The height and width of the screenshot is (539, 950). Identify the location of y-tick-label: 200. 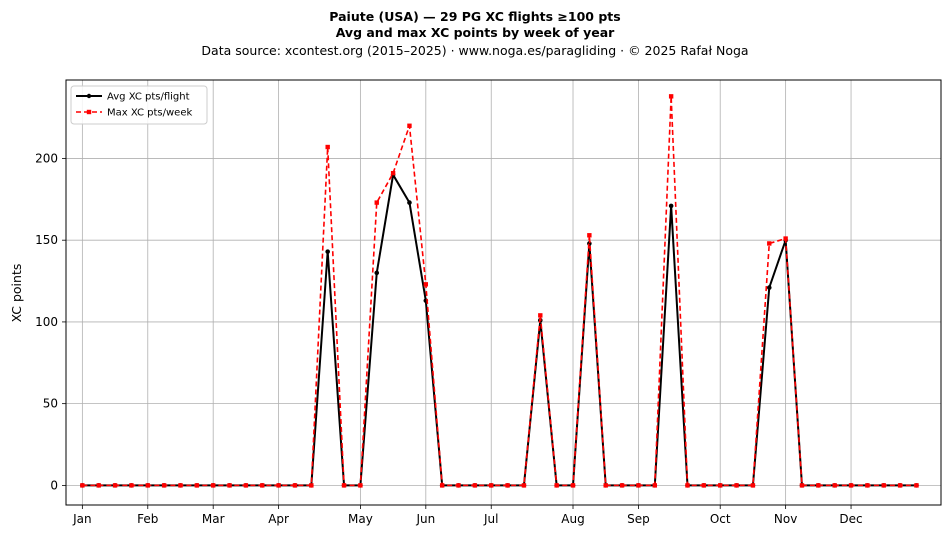
(46, 158).